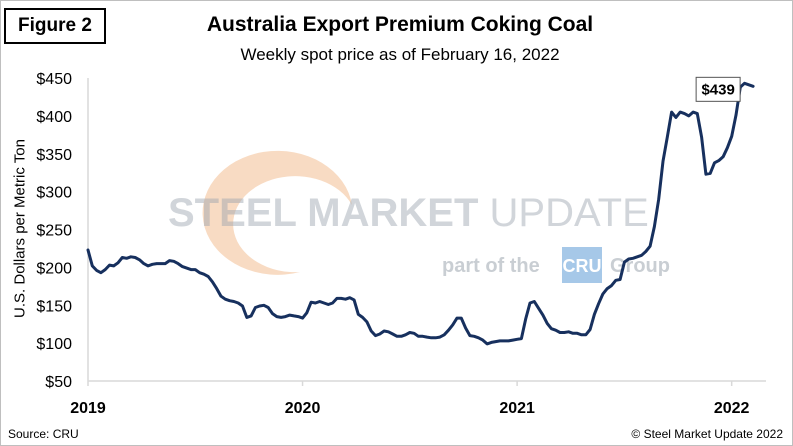 The width and height of the screenshot is (793, 446). Describe the element at coordinates (732, 408) in the screenshot. I see `x-tick-label: 2022` at that location.